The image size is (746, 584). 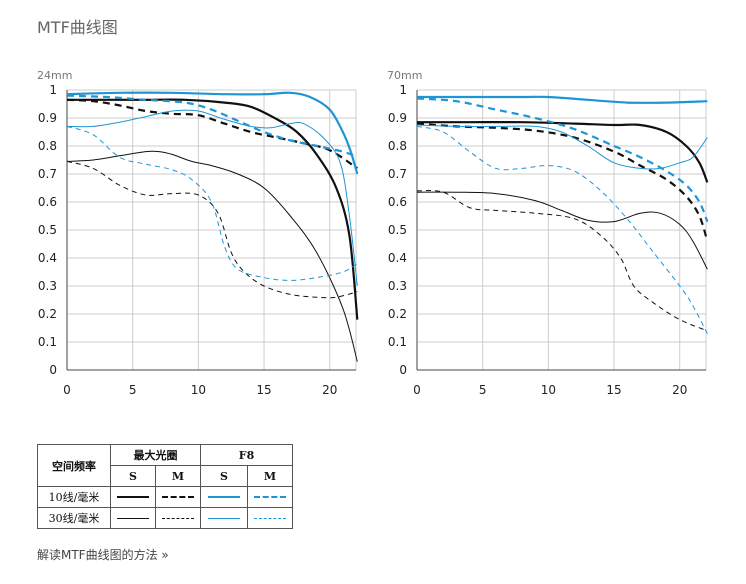 I want to click on legend-swatch-30-f8-s, so click(x=224, y=518).